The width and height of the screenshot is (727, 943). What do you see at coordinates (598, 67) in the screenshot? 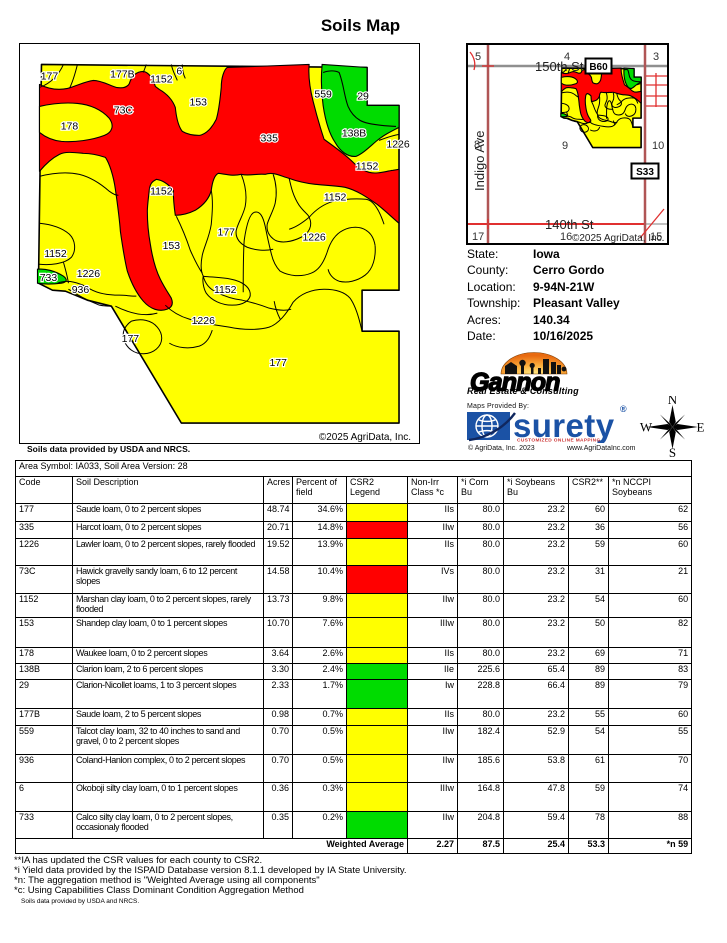
I see `svg-text: B60` at bounding box center [598, 67].